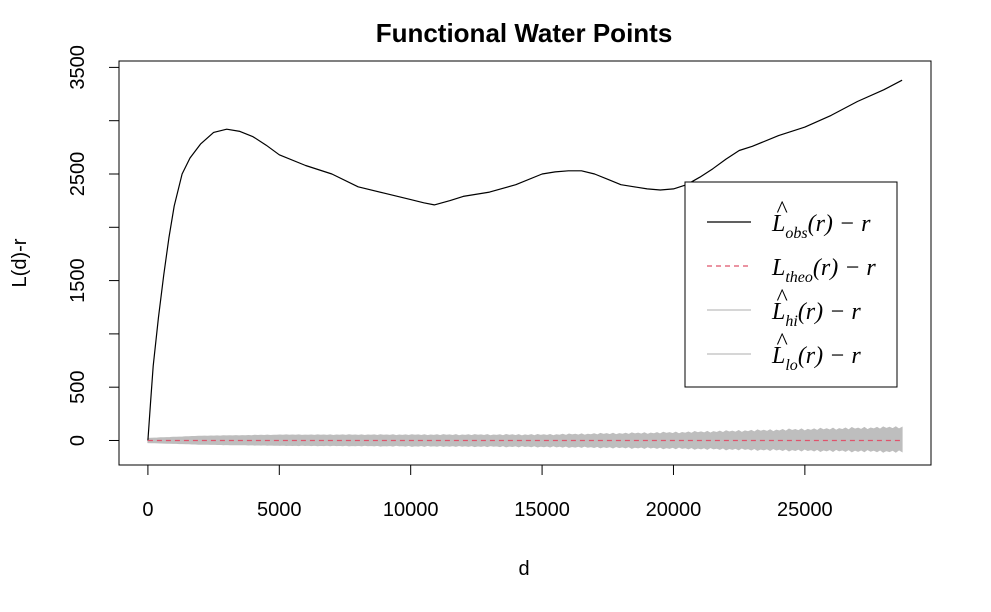 This screenshot has width=991, height=612. What do you see at coordinates (816, 358) in the screenshot?
I see `legend-label-lo: Llo(r) − r` at bounding box center [816, 358].